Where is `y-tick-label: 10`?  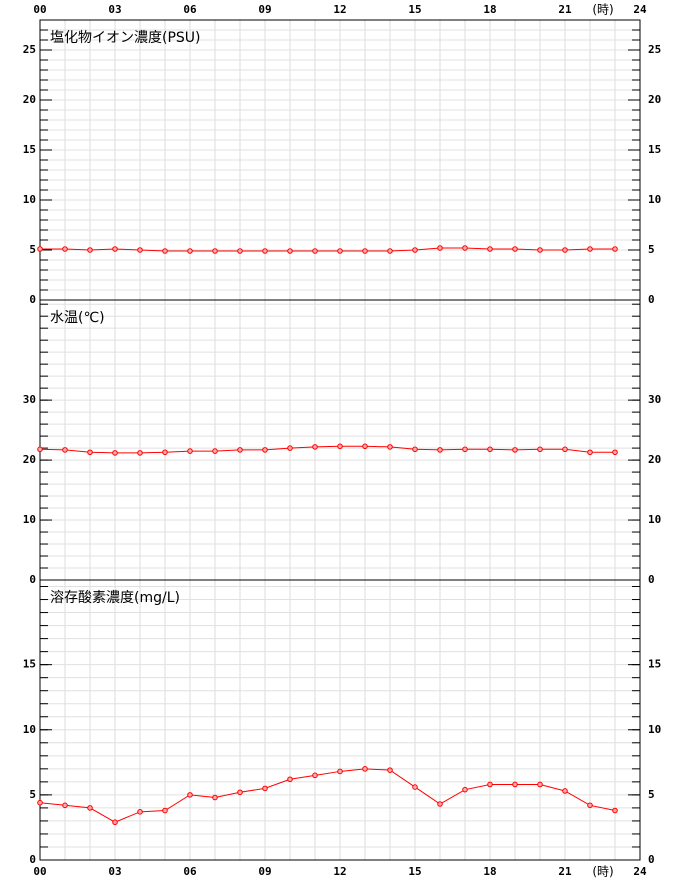 y-tick-label: 10 is located at coordinates (29, 519).